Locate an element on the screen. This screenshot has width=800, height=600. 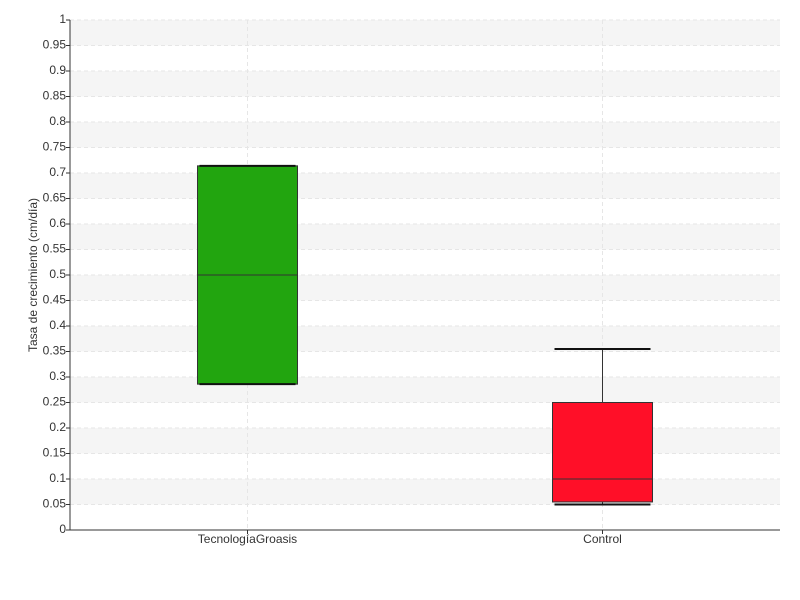
y-tick-label: 0.45 is located at coordinates (55, 300).